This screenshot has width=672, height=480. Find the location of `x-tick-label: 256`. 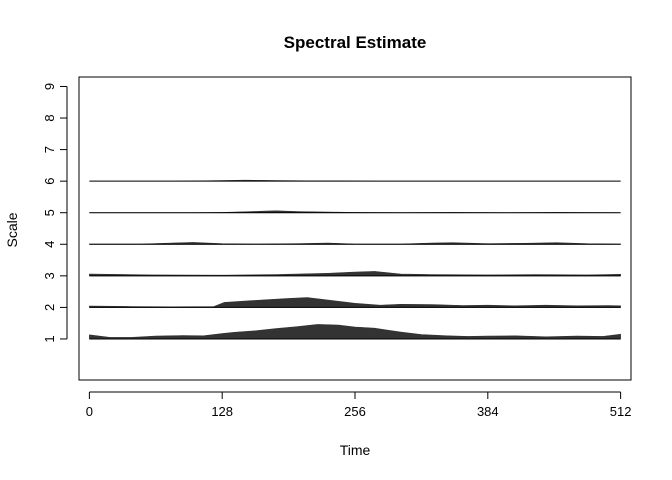

x-tick-label: 256 is located at coordinates (355, 411).